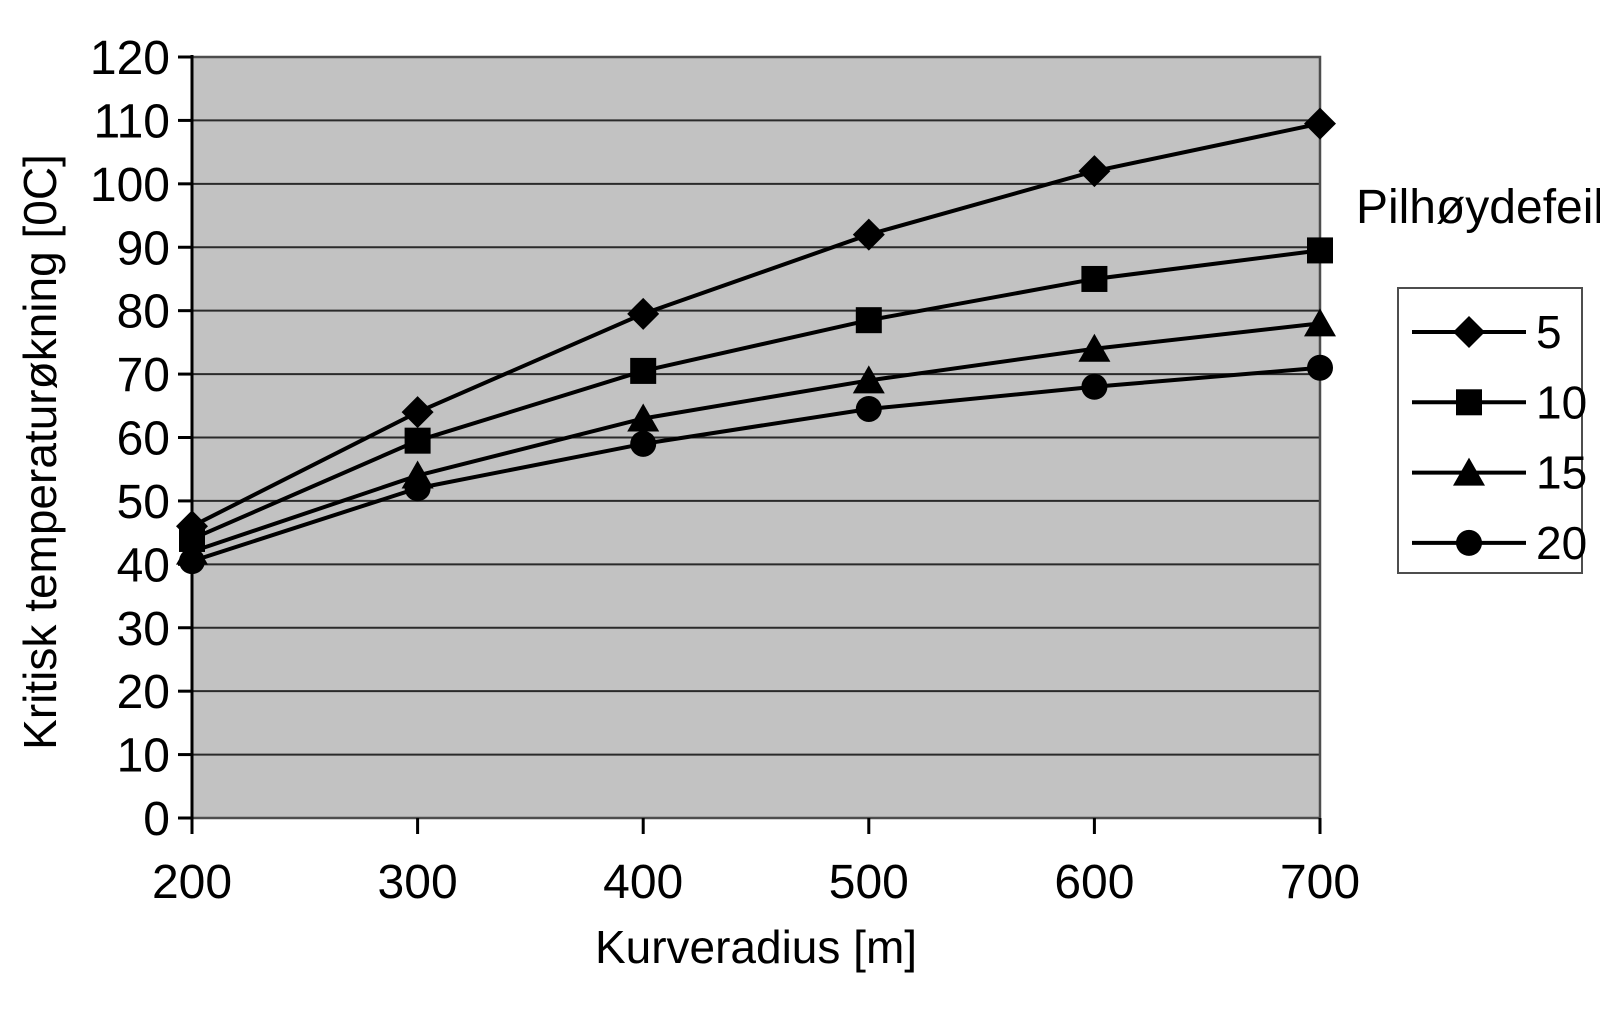  What do you see at coordinates (1499, 473) in the screenshot?
I see `legend-item-15: 15` at bounding box center [1499, 473].